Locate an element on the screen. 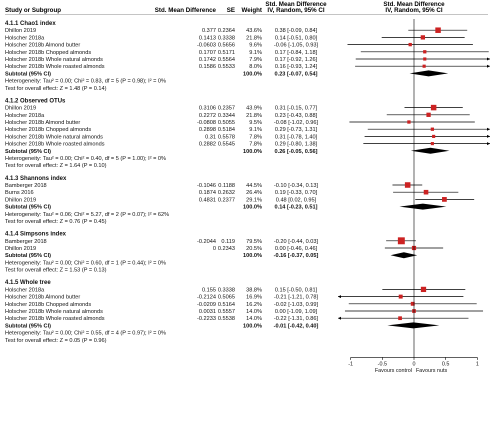  subgroup-2-study-3-marker is located at coordinates (409, 122).